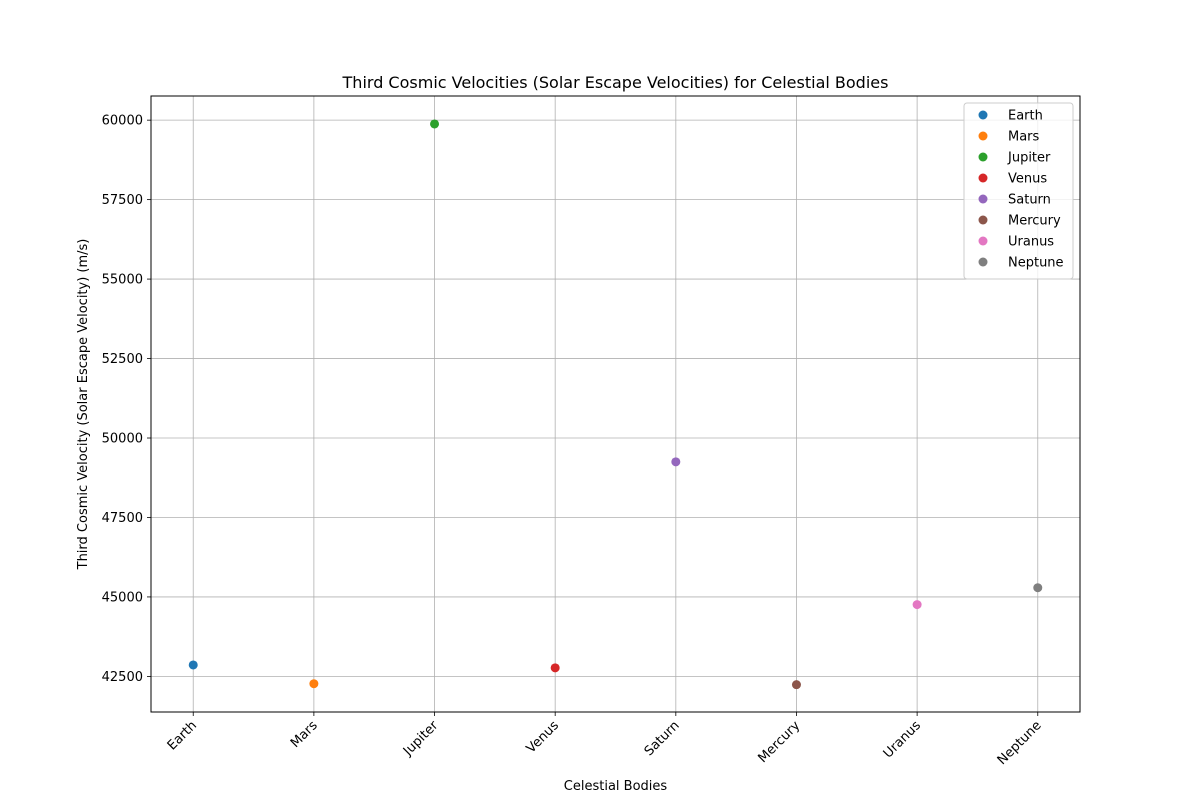 The width and height of the screenshot is (1200, 800). What do you see at coordinates (126, 399) in the screenshot?
I see `y-axis-ticks: 42500 45000 47500 50000 52500 55000 57500 60000` at bounding box center [126, 399].